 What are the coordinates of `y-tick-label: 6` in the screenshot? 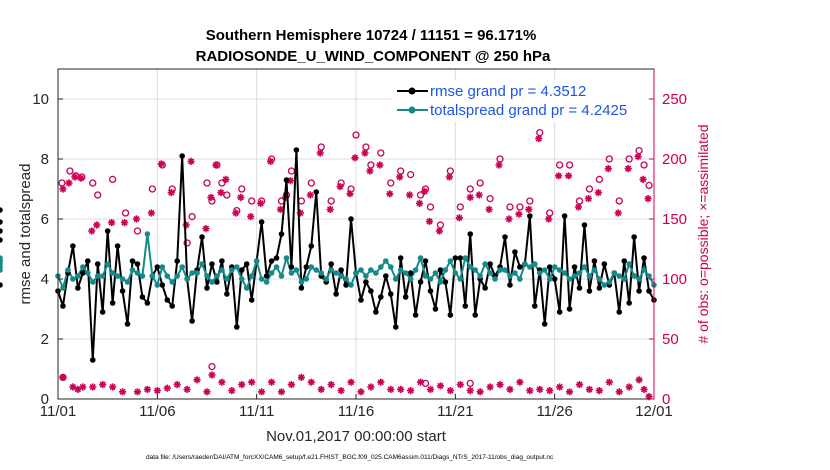 It's located at (45, 219).